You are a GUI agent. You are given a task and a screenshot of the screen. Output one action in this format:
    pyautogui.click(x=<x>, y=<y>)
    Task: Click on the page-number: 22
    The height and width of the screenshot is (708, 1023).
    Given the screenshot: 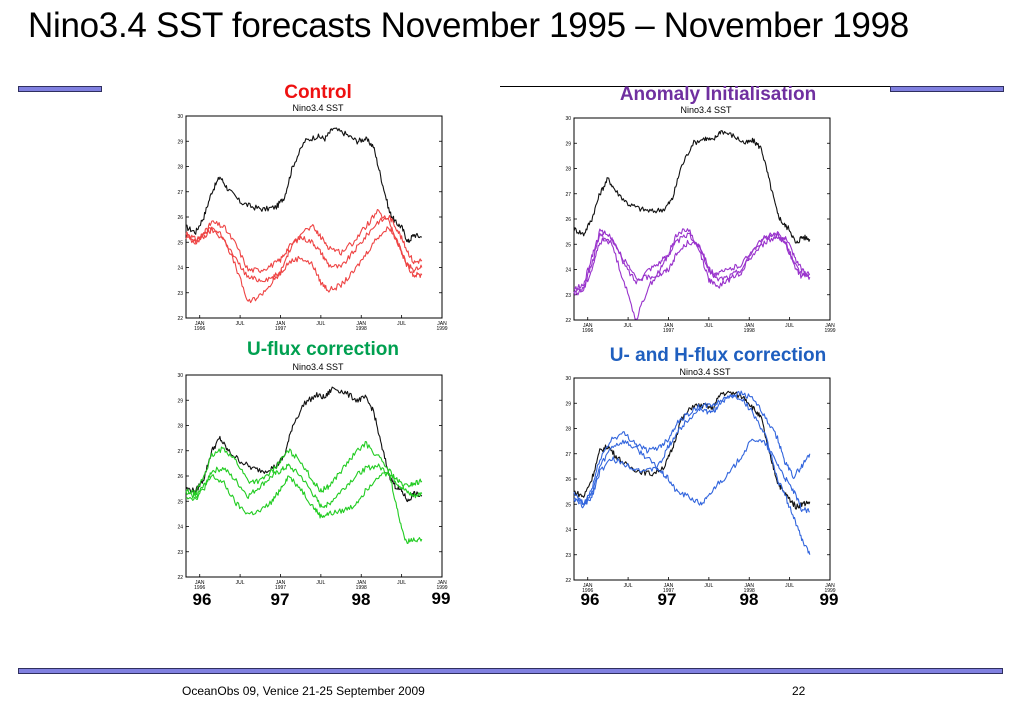 What is the action you would take?
    pyautogui.click(x=799, y=691)
    